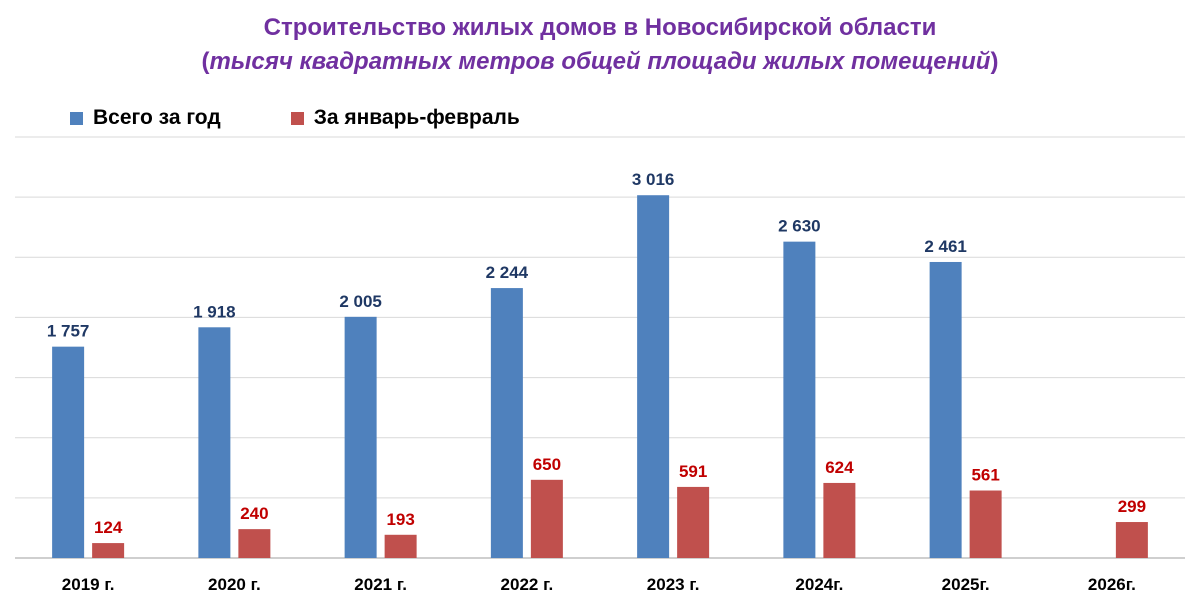 The width and height of the screenshot is (1200, 610). I want to click on data-label-janfeb: 240, so click(254, 513).